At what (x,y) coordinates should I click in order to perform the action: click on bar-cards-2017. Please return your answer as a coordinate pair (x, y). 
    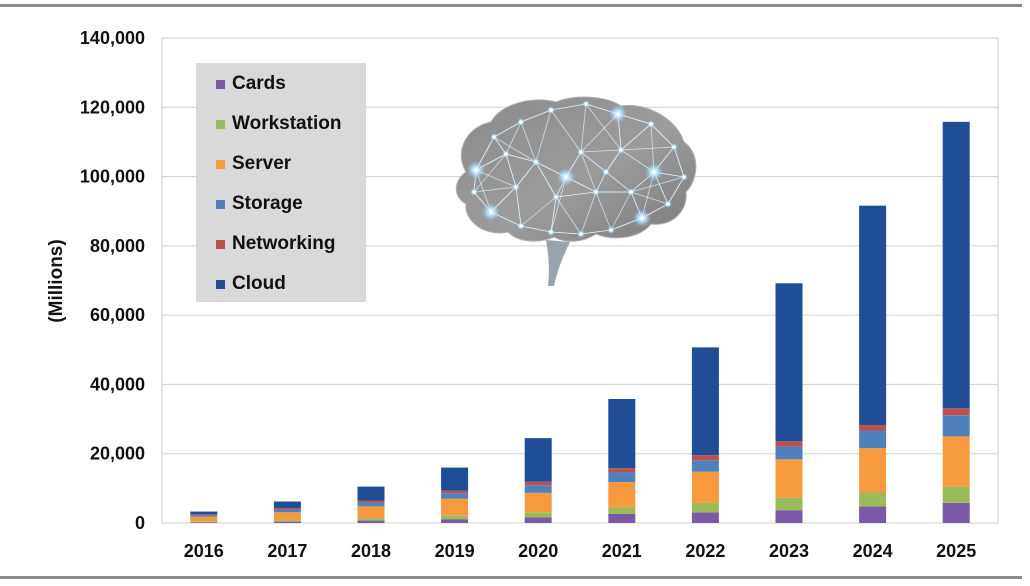
    Looking at the image, I should click on (287, 522).